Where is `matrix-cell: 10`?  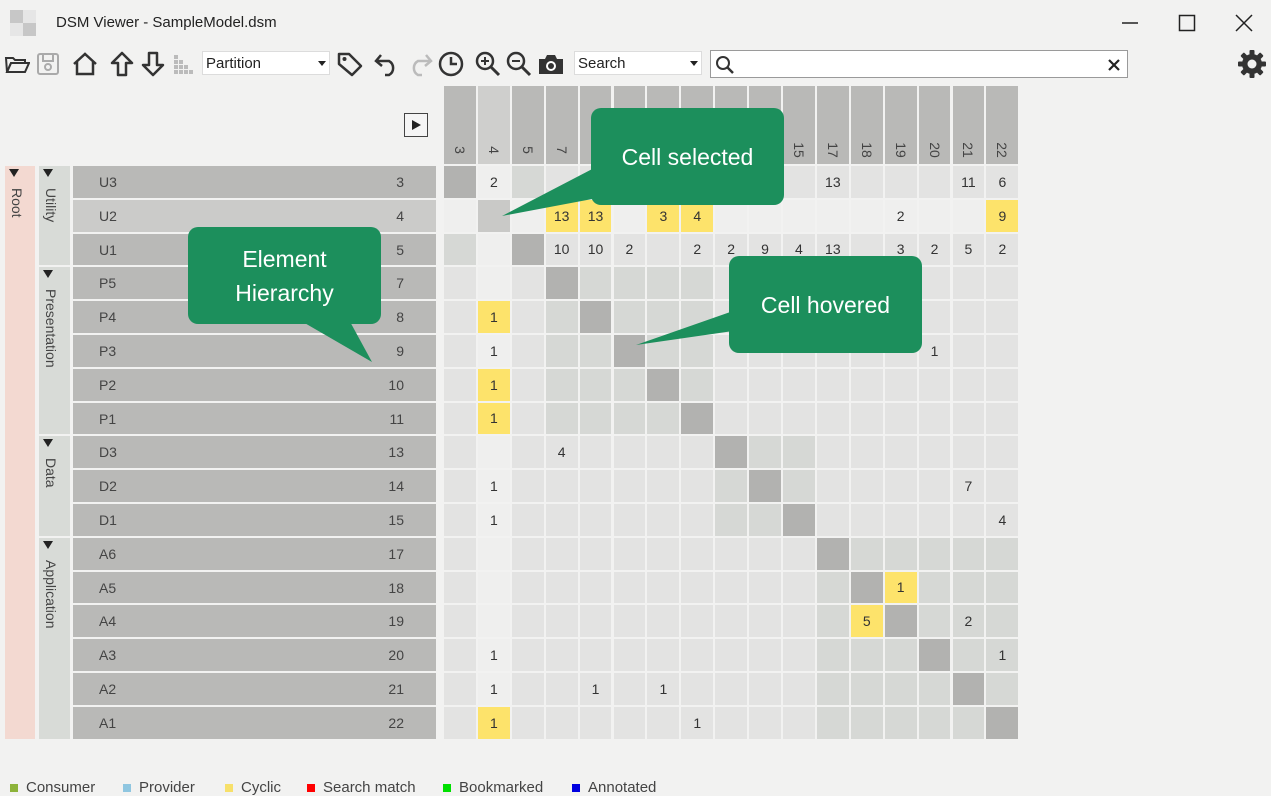 matrix-cell: 10 is located at coordinates (595, 249).